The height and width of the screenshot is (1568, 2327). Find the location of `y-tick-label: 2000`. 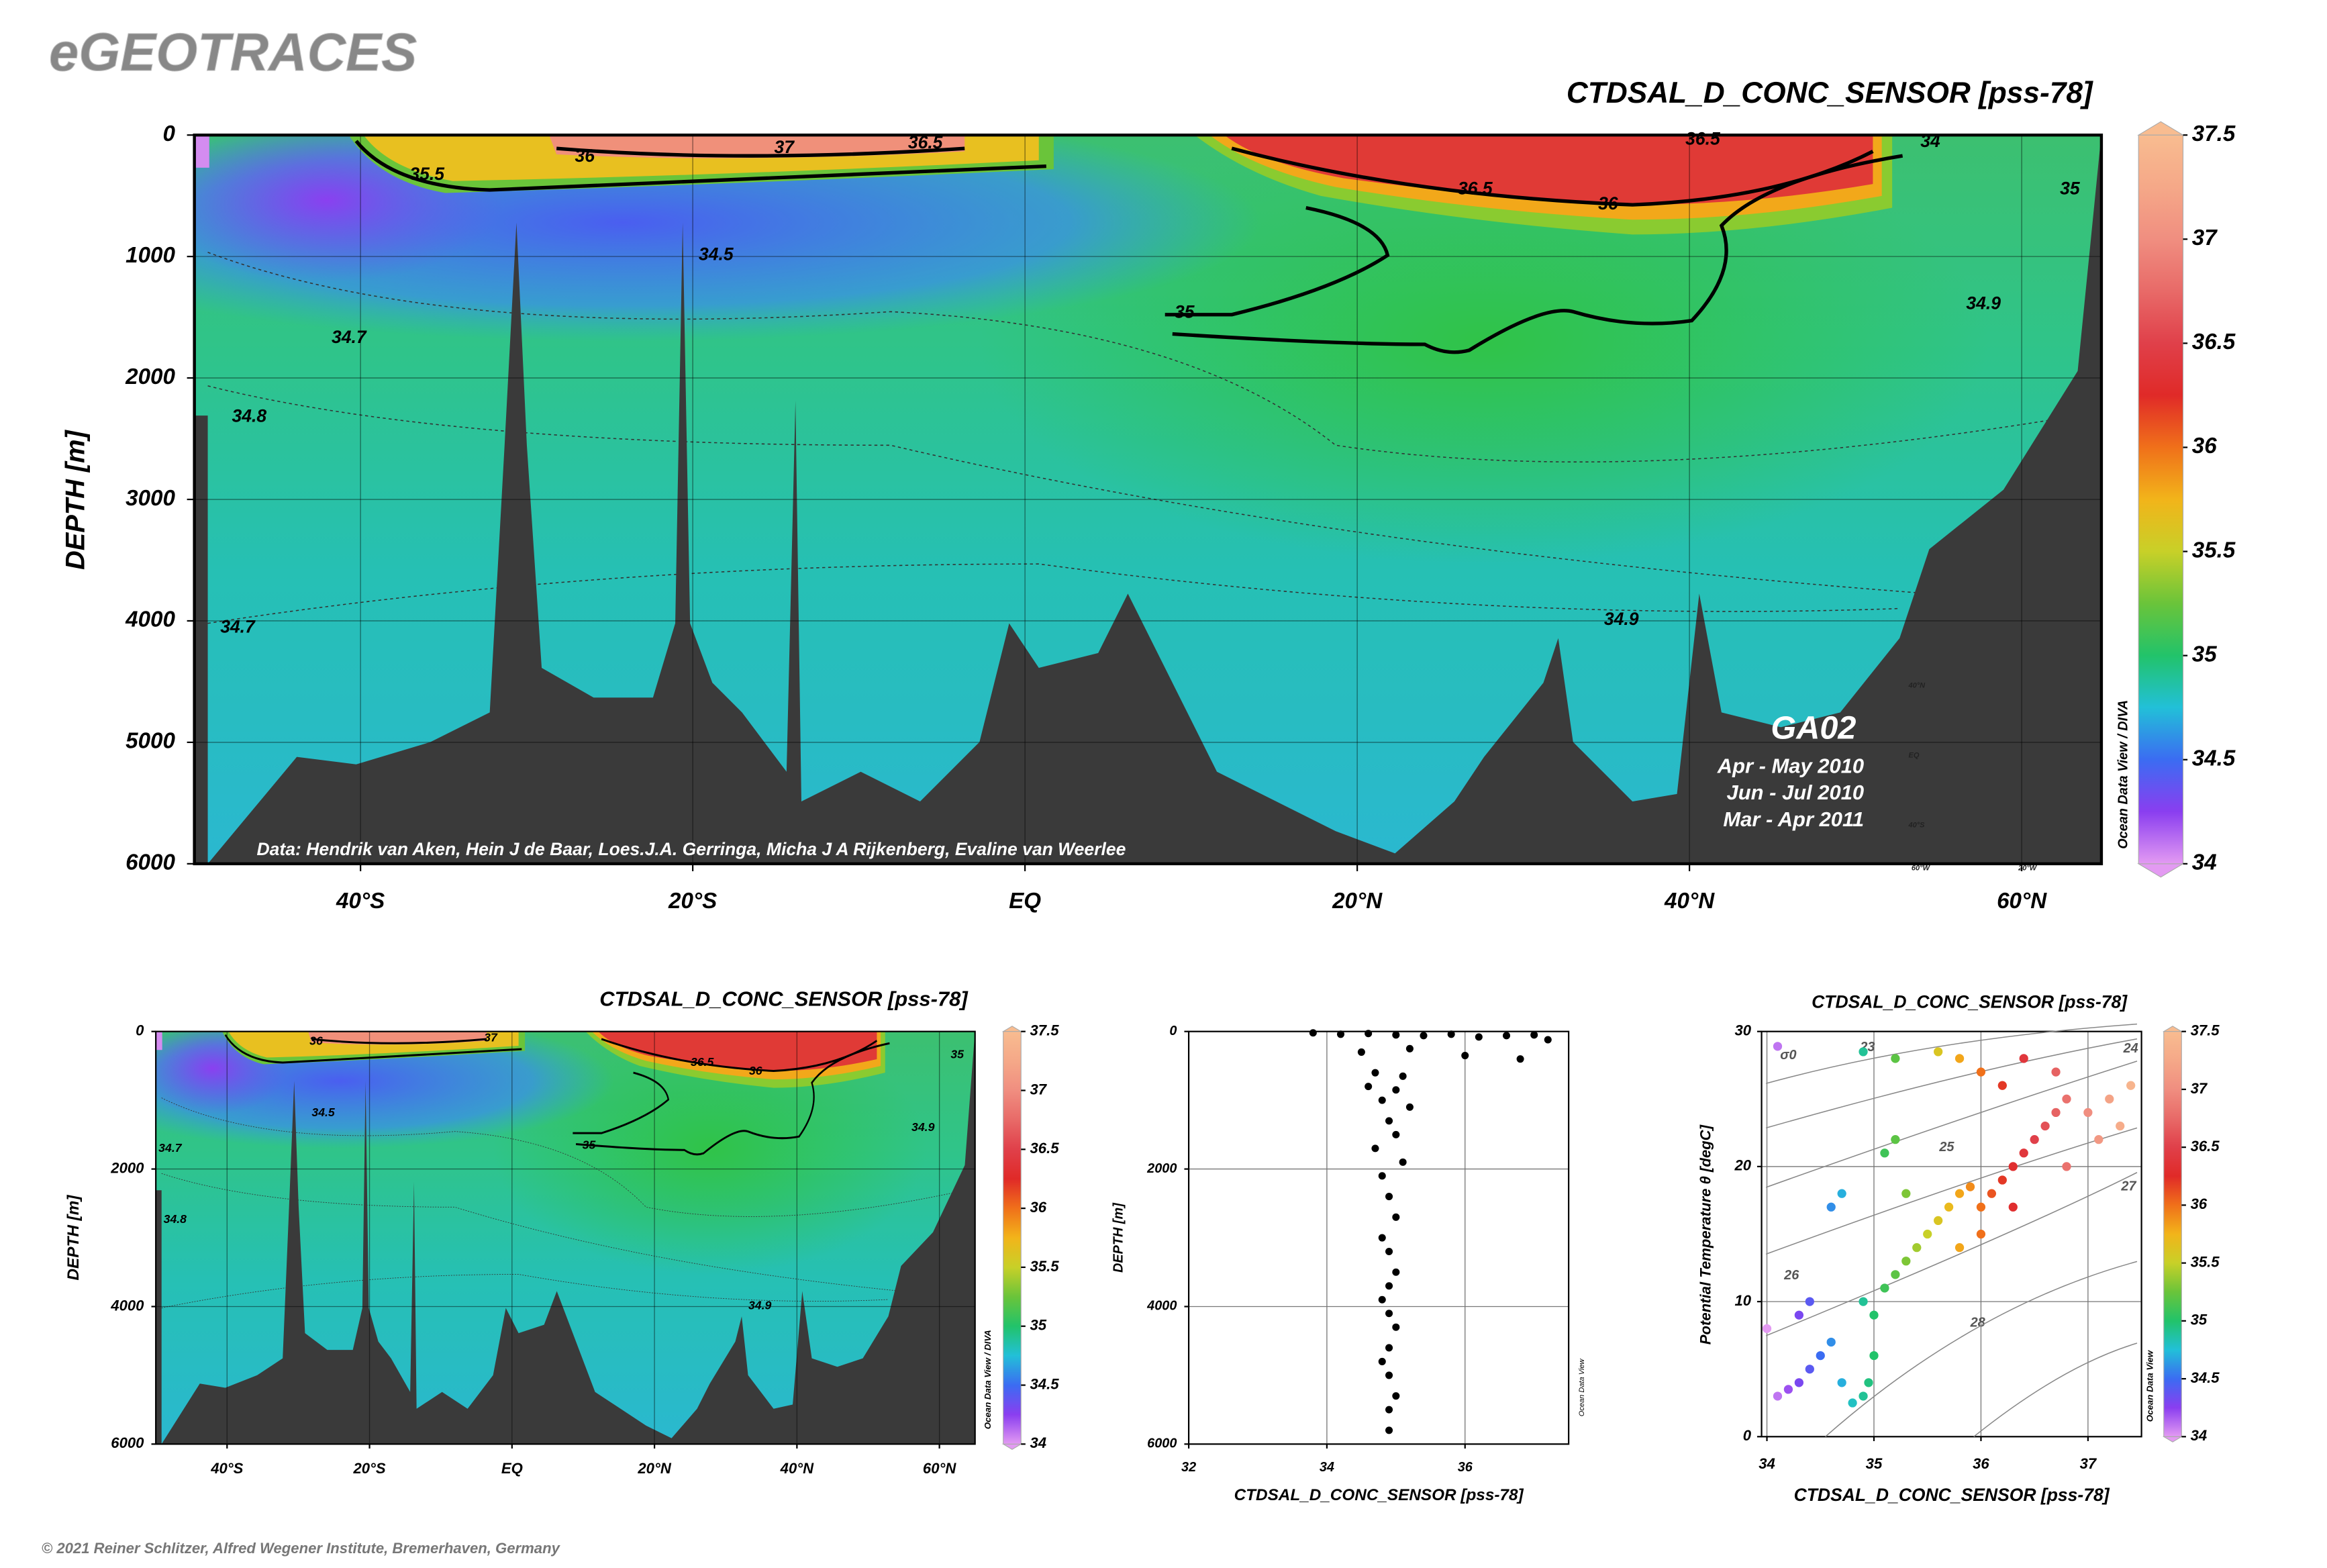

y-tick-label: 2000 is located at coordinates (1161, 1169).